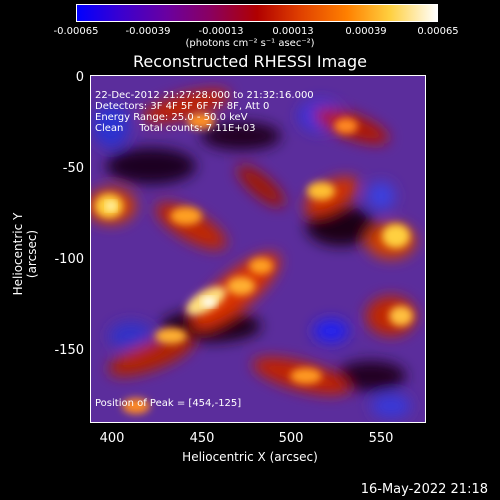 The width and height of the screenshot is (500, 500). What do you see at coordinates (112, 438) in the screenshot?
I see `x-tick: 400` at bounding box center [112, 438].